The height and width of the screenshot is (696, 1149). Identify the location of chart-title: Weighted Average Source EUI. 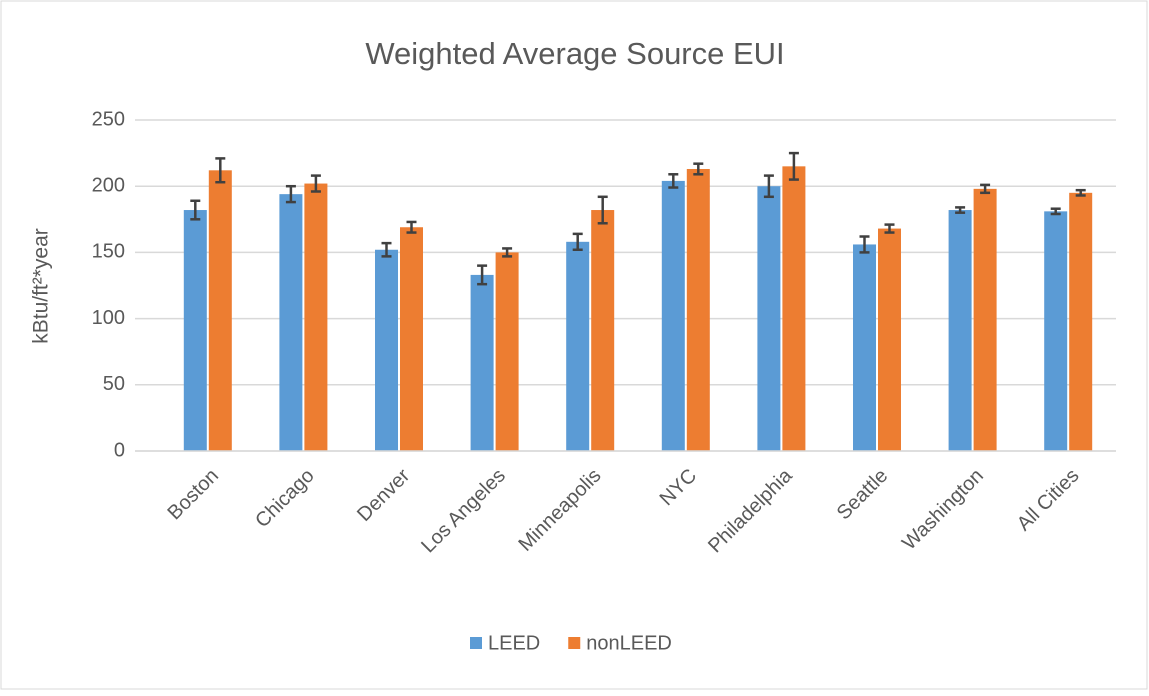
(574, 53).